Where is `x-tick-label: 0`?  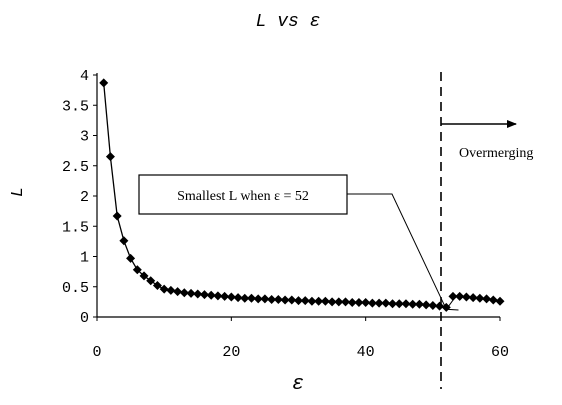 x-tick-label: 0 is located at coordinates (96, 352).